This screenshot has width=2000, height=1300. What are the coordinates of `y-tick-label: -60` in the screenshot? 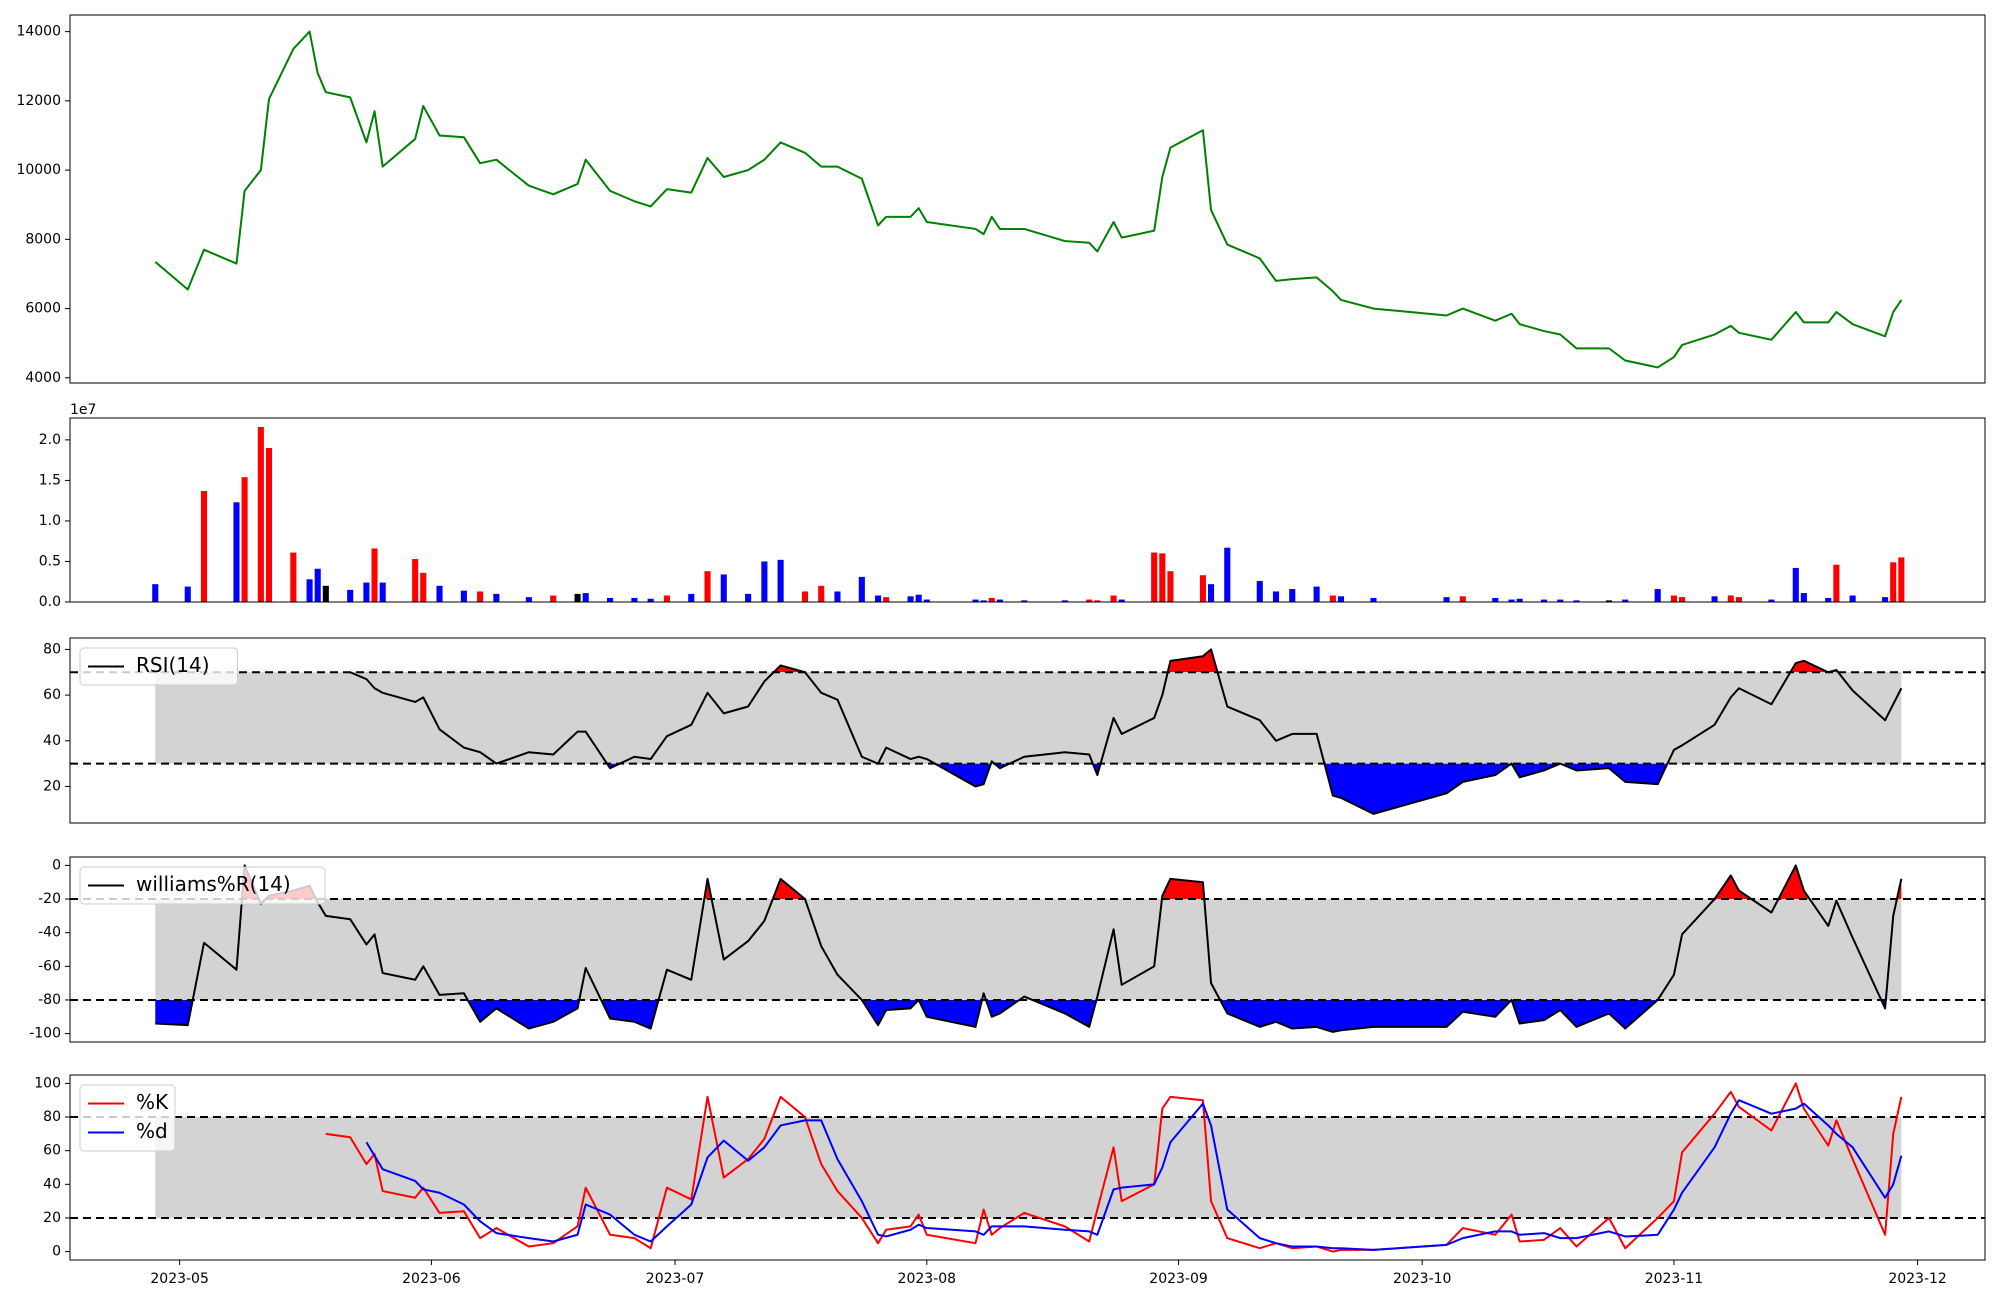 It's located at (49, 966).